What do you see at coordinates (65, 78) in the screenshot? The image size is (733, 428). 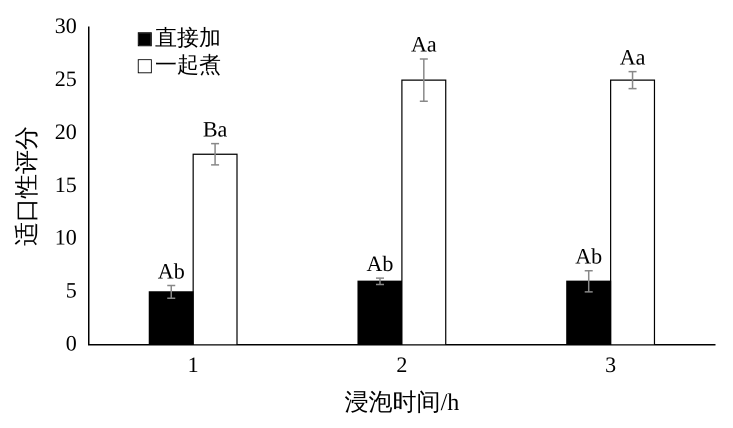 I see `y-tick-label: 25` at bounding box center [65, 78].